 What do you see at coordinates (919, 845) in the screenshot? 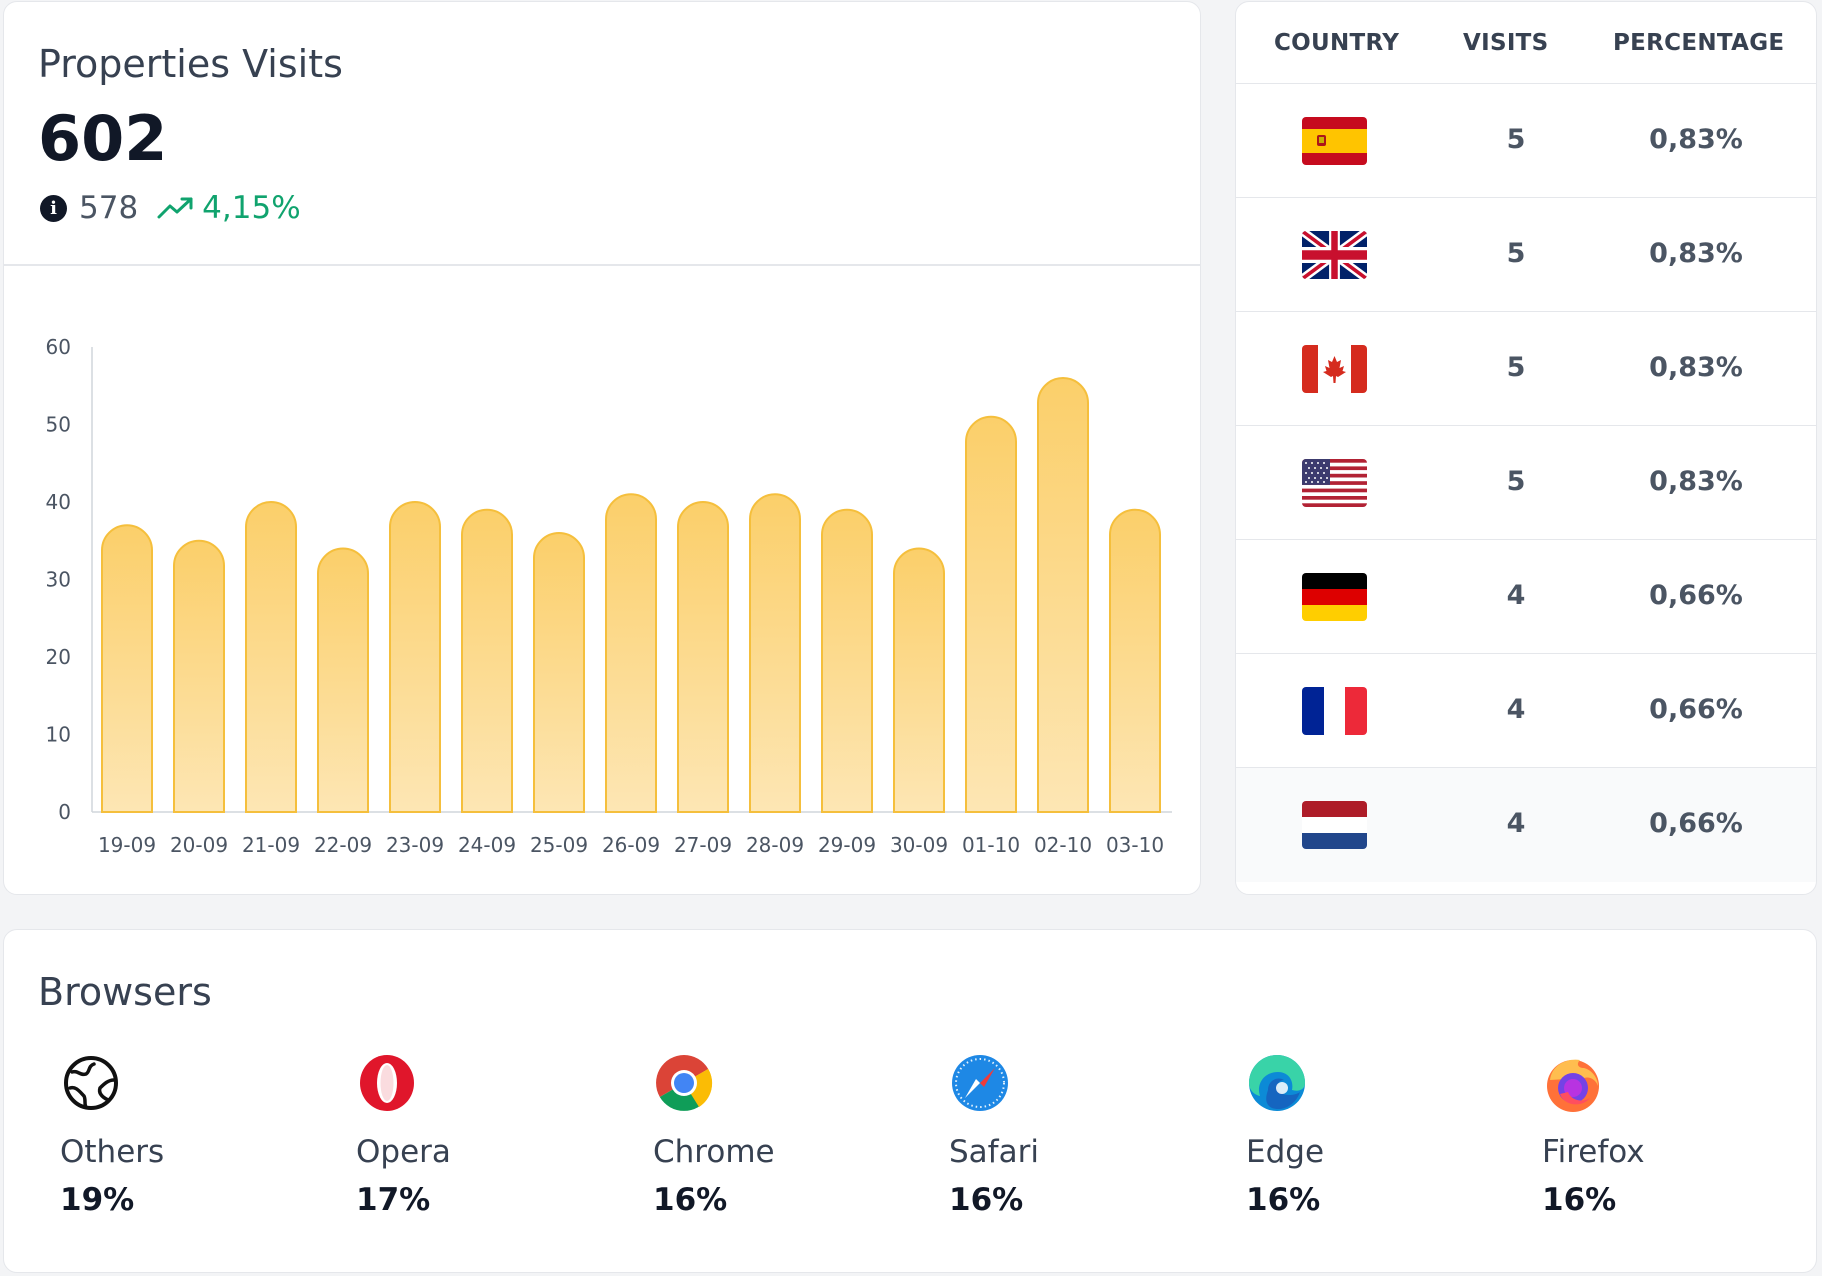
I see `x-tick-label: 30-09` at bounding box center [919, 845].